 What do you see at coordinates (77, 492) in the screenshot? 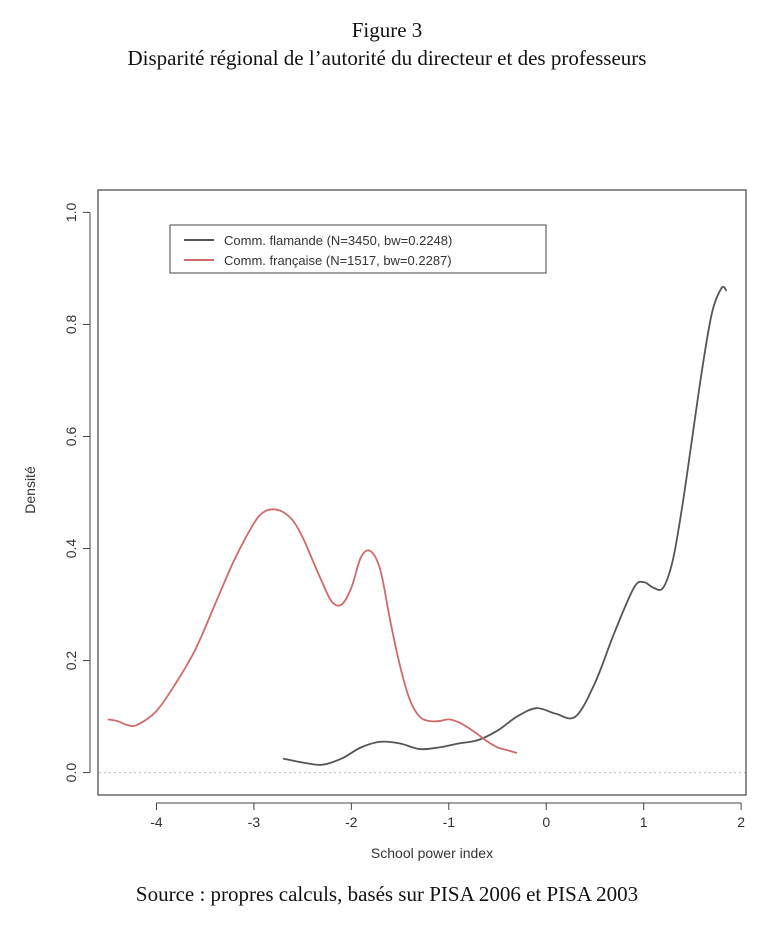
I see `y-axis: 0.0 0.2 0.4 0.6 0.8 1.0` at bounding box center [77, 492].